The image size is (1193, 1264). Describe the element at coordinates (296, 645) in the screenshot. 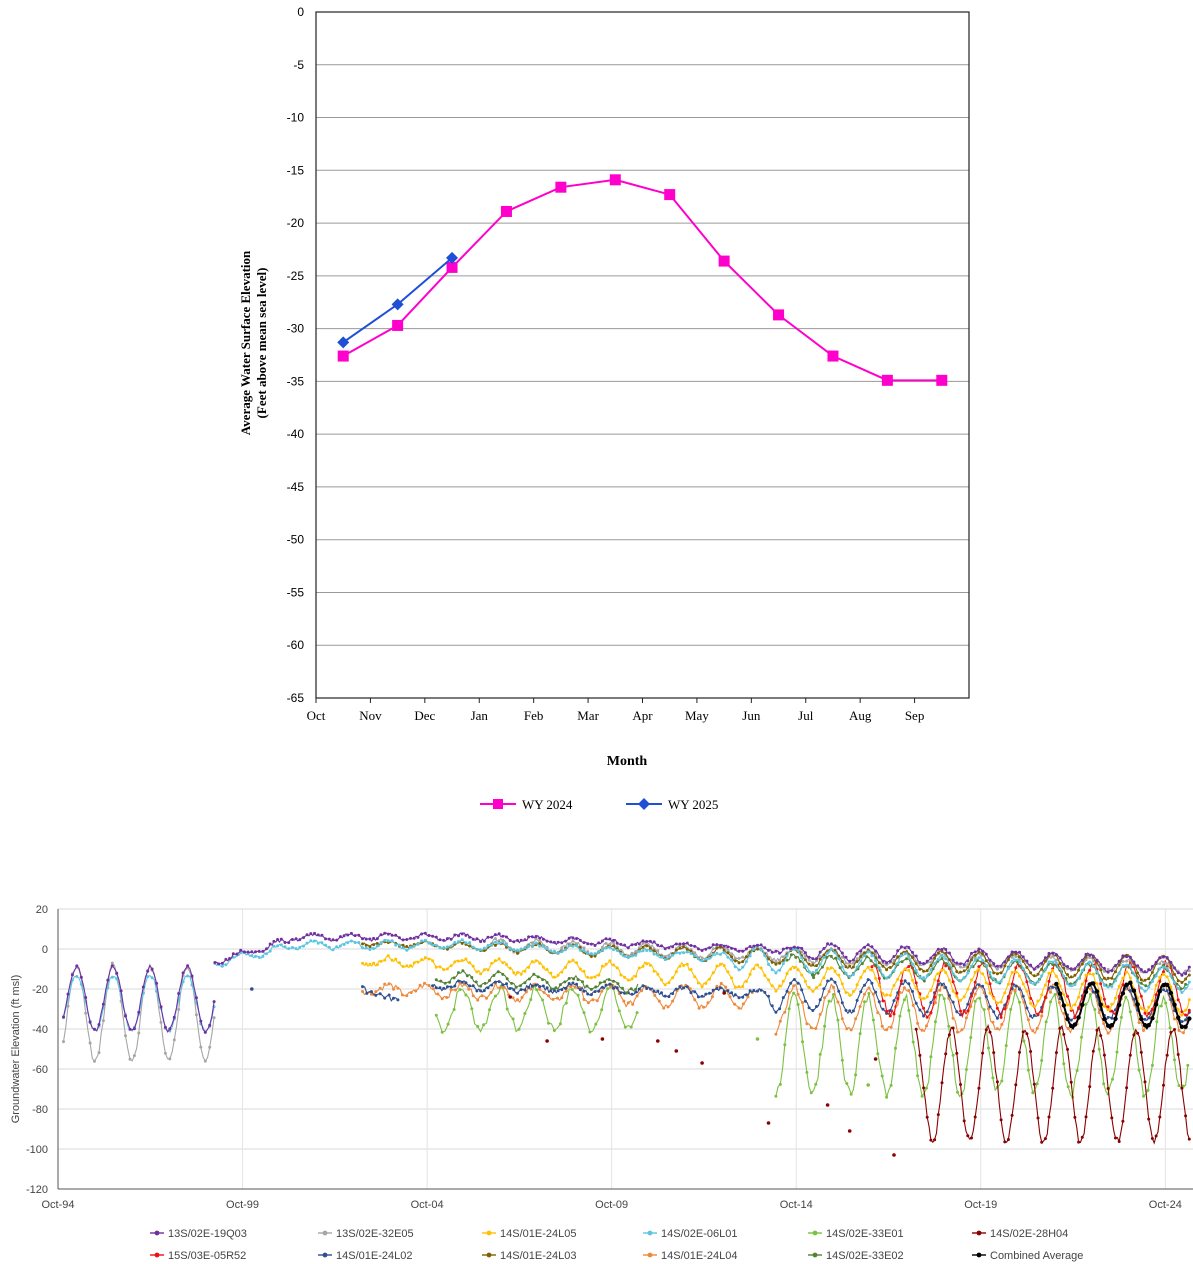

I see `top-y-tick-label: -60` at that location.